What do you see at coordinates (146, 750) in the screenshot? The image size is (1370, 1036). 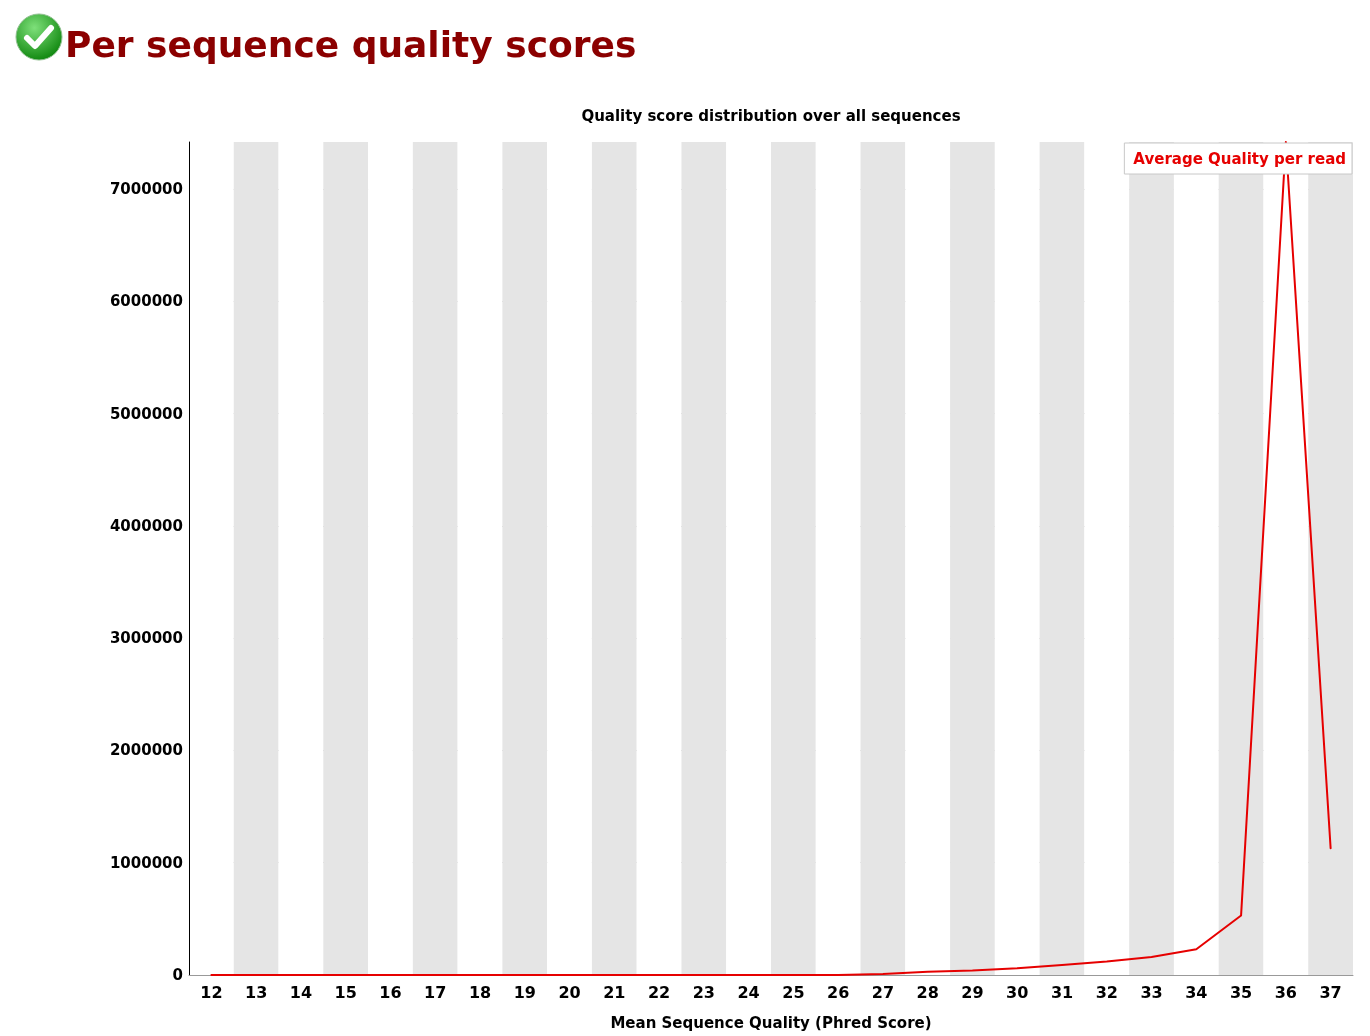 I see `y-tick-label: 2000000` at bounding box center [146, 750].